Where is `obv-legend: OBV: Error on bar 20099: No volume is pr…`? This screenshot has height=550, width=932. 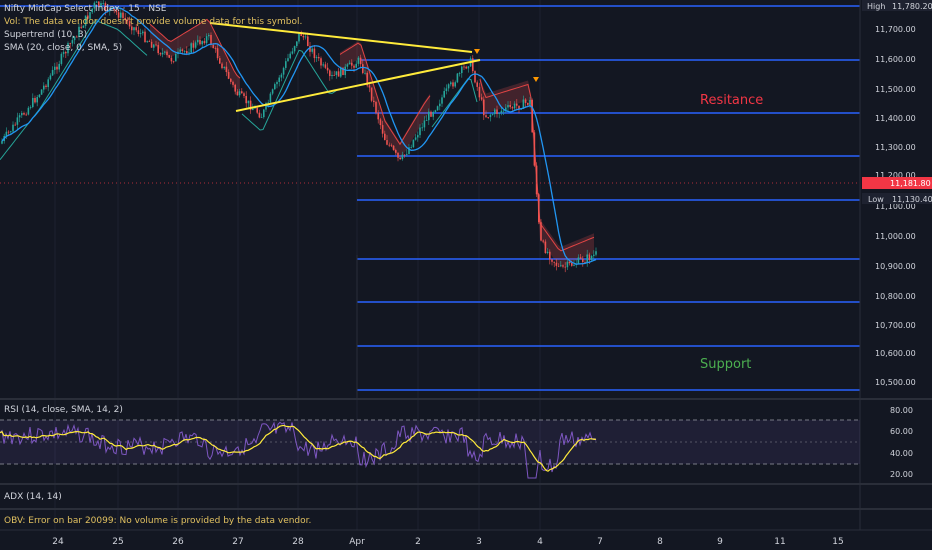 obv-legend: OBV: Error on bar 20099: No volume is pr… is located at coordinates (157, 521).